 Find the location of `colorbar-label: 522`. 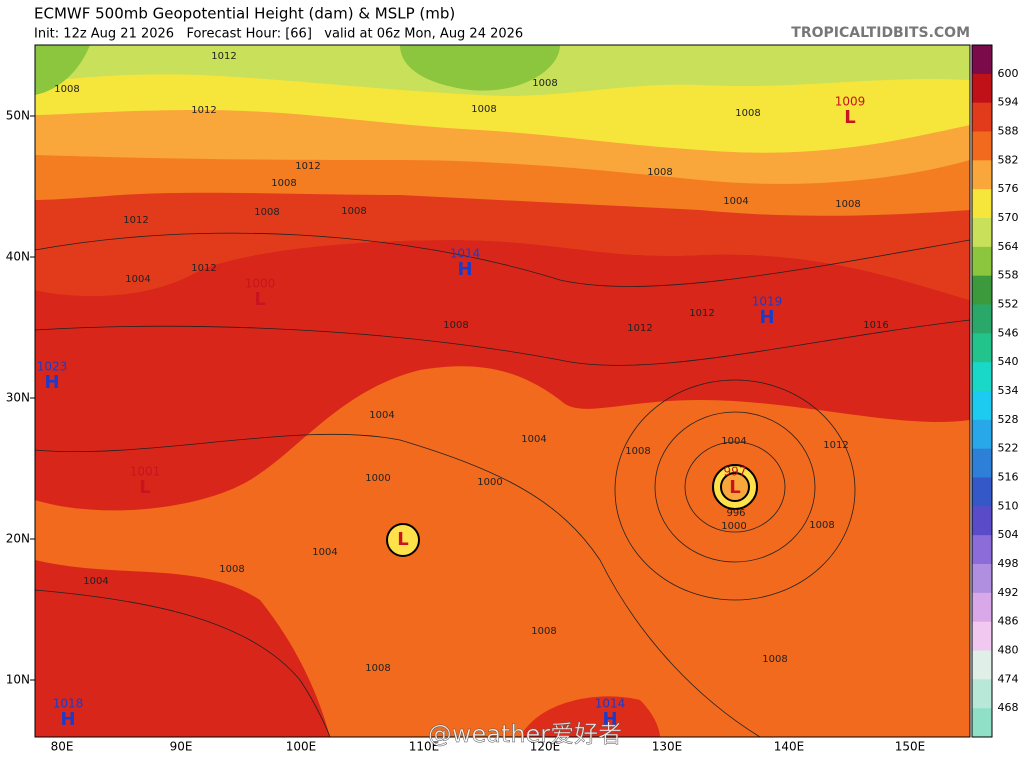

colorbar-label: 522 is located at coordinates (1008, 448).